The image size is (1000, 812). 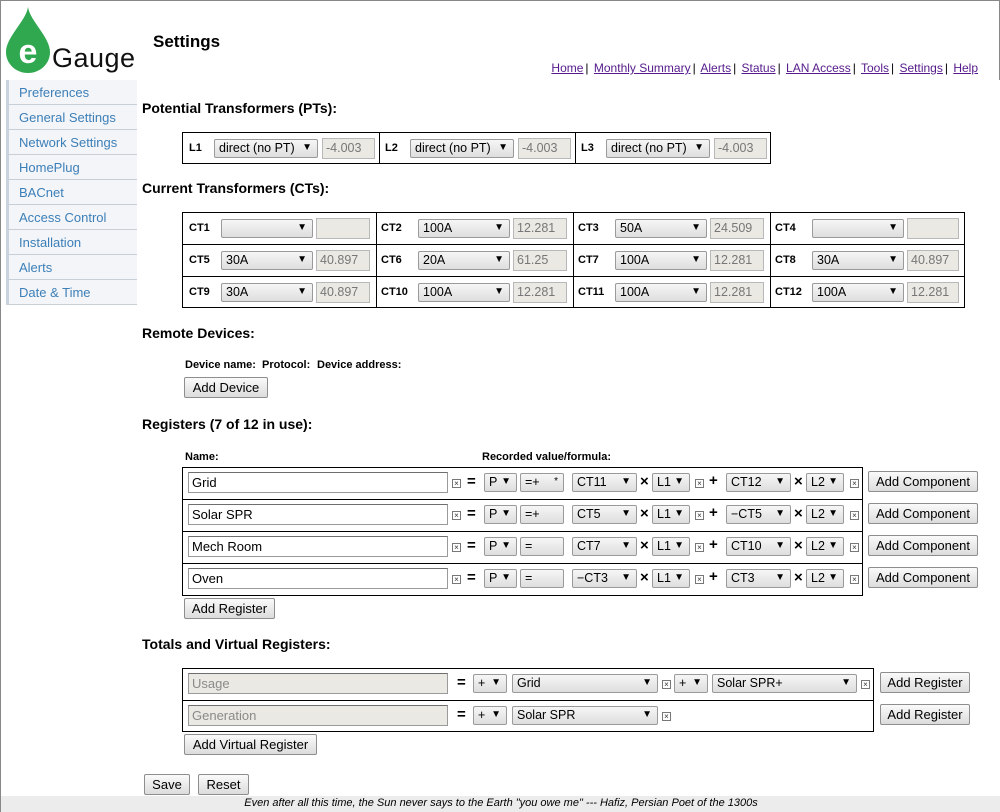 What do you see at coordinates (167, 784) in the screenshot?
I see `save-button: Save` at bounding box center [167, 784].